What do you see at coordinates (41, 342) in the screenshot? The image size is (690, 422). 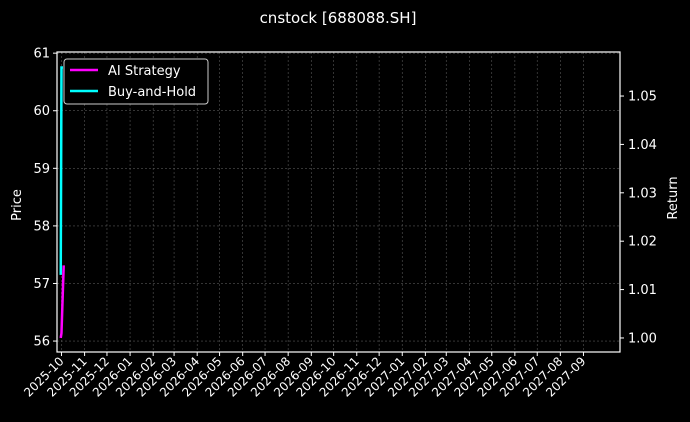 I see `y-left-tick-label: 56` at bounding box center [41, 342].